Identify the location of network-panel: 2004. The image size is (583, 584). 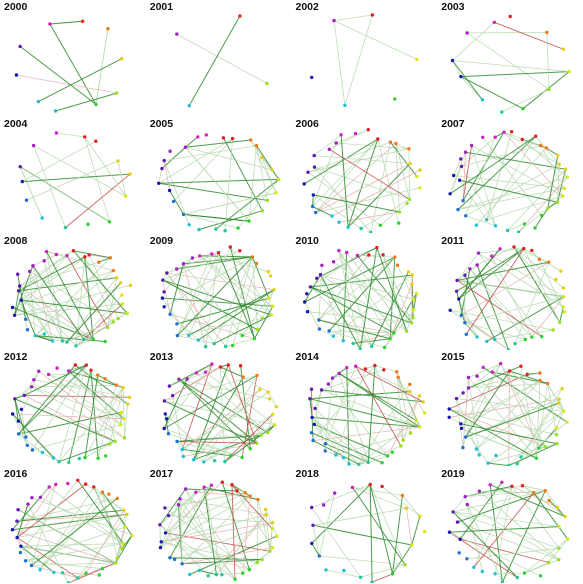
(72, 175).